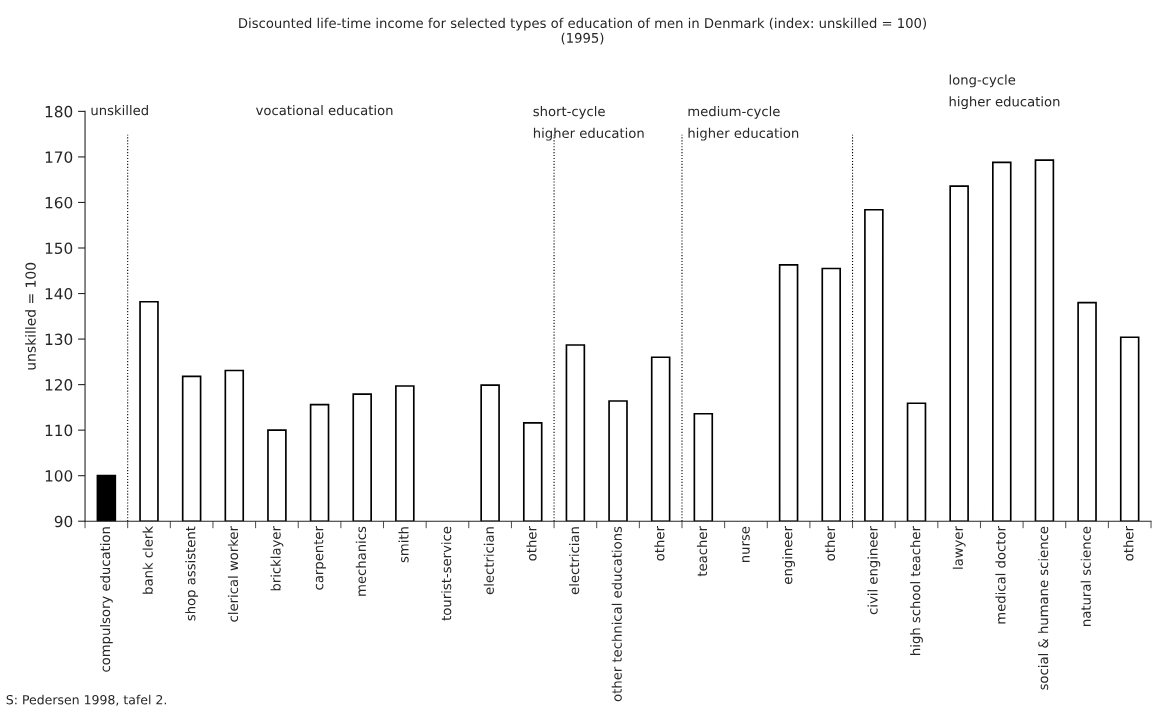 The width and height of the screenshot is (1165, 714). Describe the element at coordinates (59, 157) in the screenshot. I see `y-tick-label: 170` at that location.